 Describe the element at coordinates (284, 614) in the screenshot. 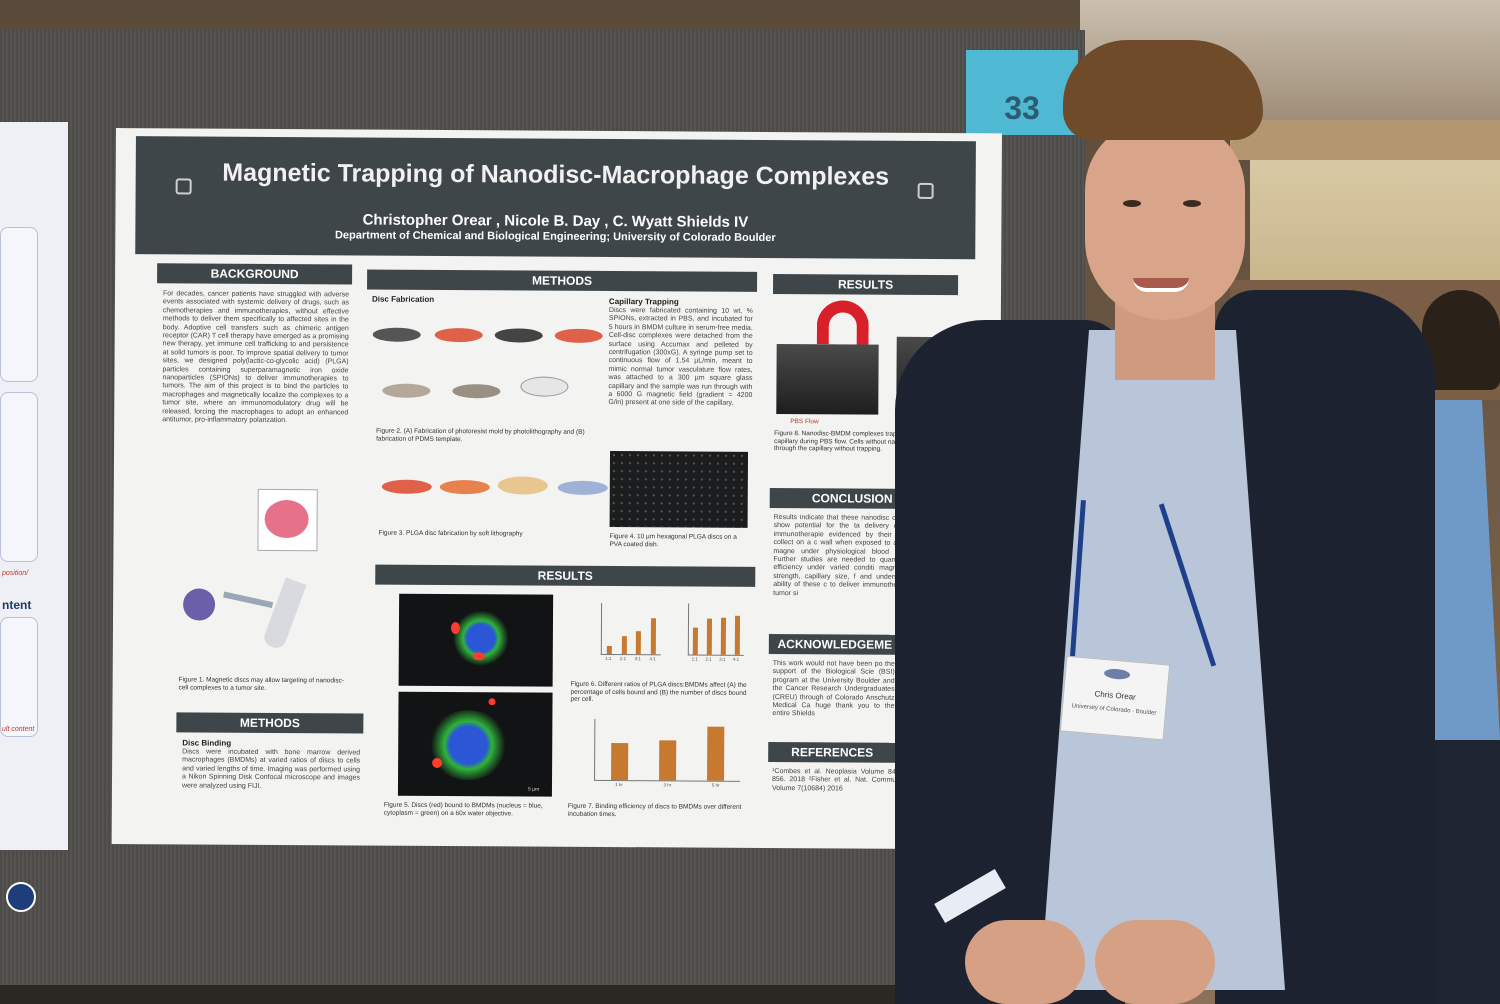

I see `blood-vessel-illustration` at that location.